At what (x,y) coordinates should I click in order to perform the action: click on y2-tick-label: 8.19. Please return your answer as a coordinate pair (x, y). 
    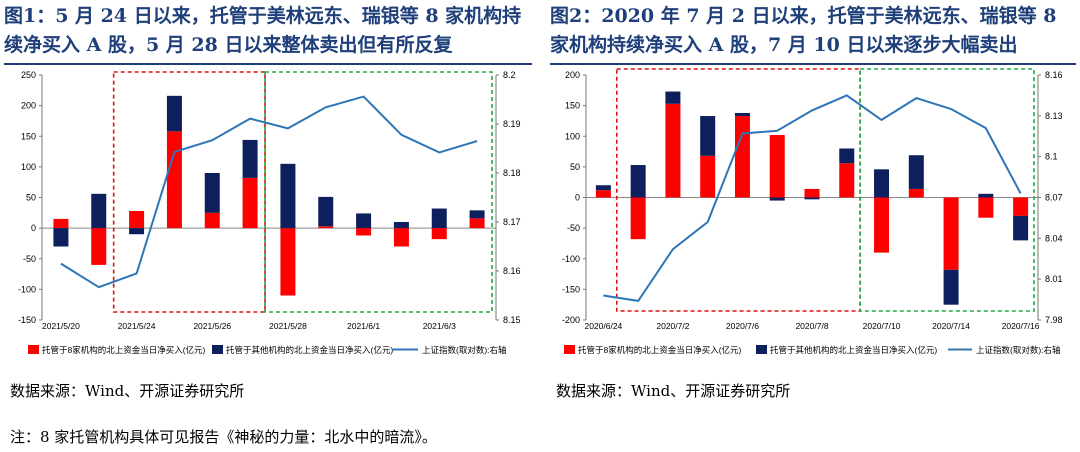
    Looking at the image, I should click on (512, 124).